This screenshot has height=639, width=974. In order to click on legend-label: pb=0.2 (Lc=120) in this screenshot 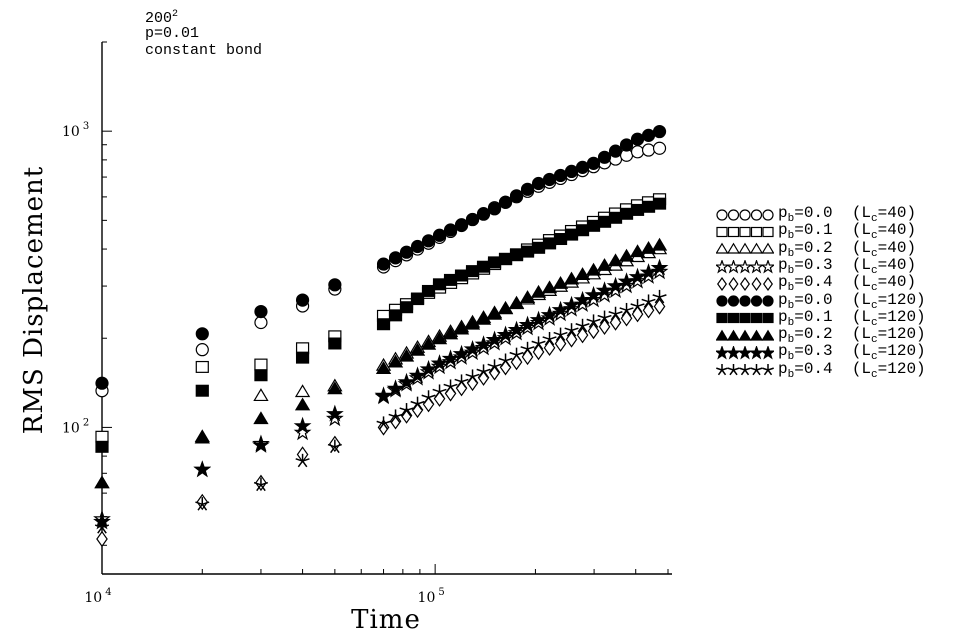, I will do `click(852, 336)`.